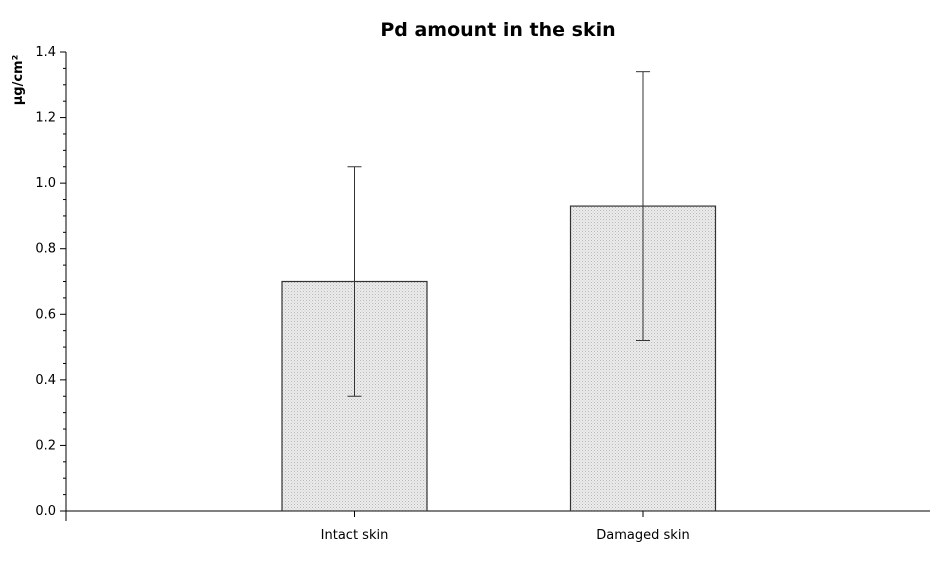 The height and width of the screenshot is (562, 951). I want to click on x-category-label: Intact skin, so click(355, 535).